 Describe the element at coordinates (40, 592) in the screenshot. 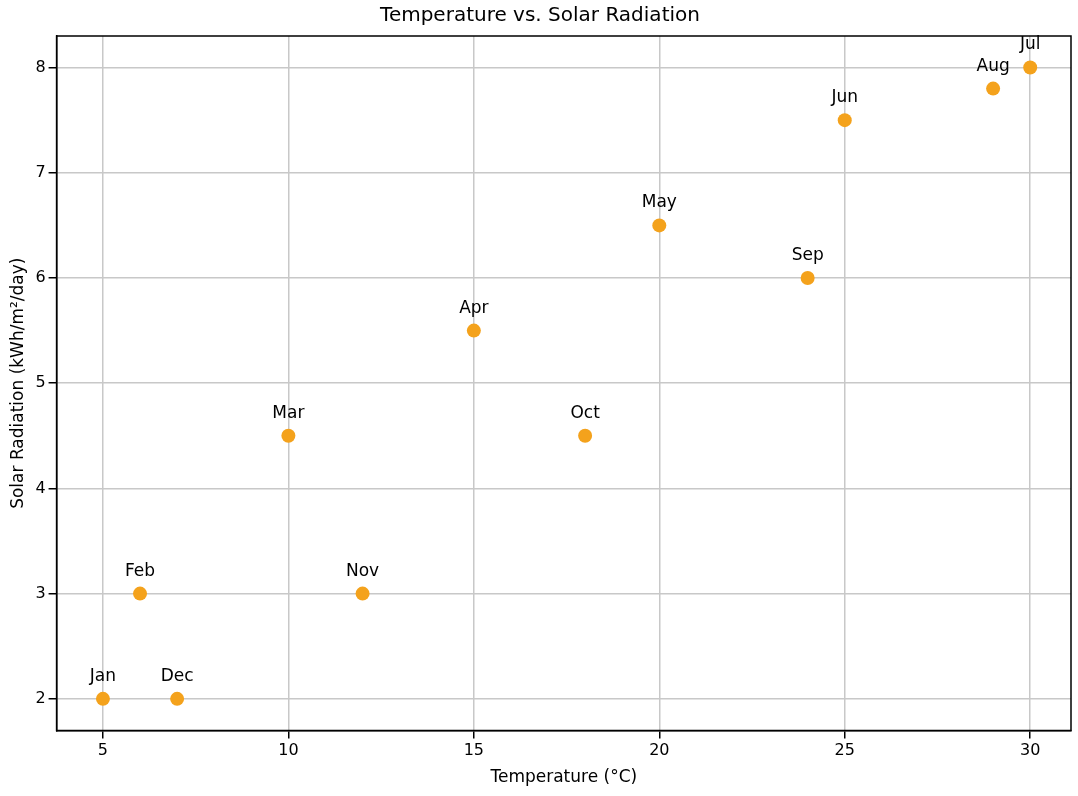

I see `y-tick-label: 3` at that location.